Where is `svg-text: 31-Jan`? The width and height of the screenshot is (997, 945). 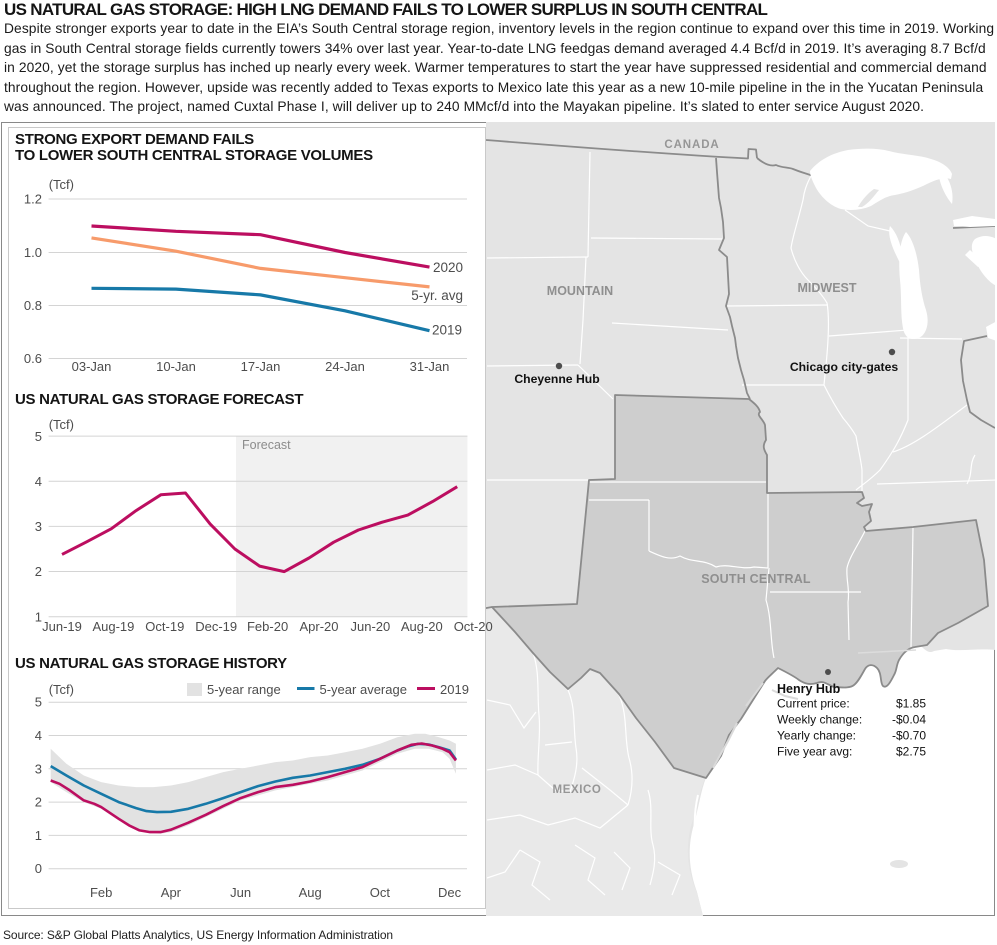
svg-text: 31-Jan is located at coordinates (430, 366).